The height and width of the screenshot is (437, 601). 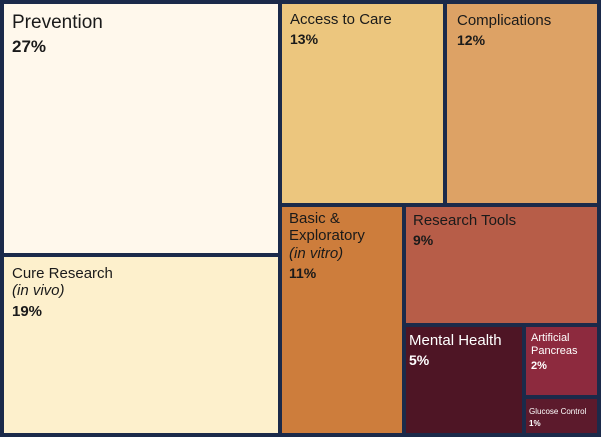 What do you see at coordinates (57, 22) in the screenshot?
I see `cell-label: Prevention` at bounding box center [57, 22].